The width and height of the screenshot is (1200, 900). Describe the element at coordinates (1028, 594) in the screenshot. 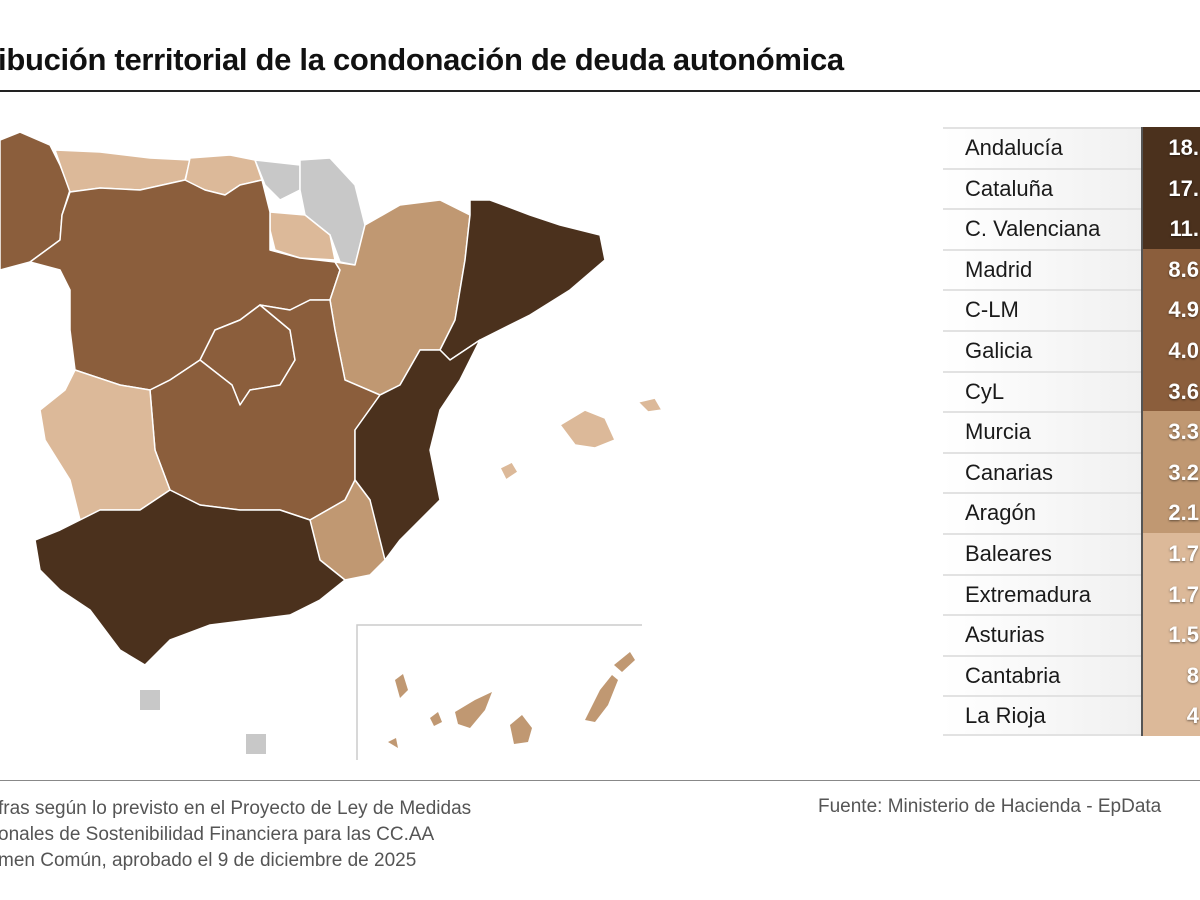

I see `region-name: Extremadura` at that location.